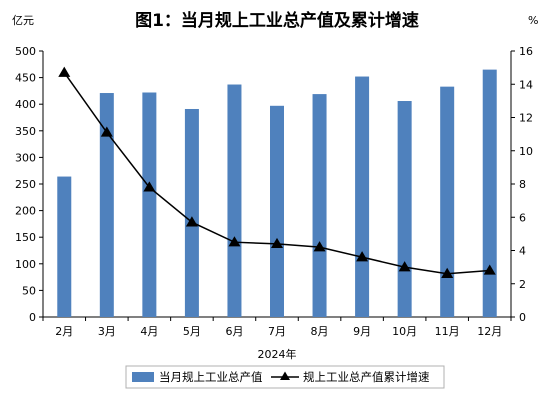 Image resolution: width=554 pixels, height=400 pixels. Describe the element at coordinates (277, 331) in the screenshot. I see `x-axis-tick-label: 7月` at that location.